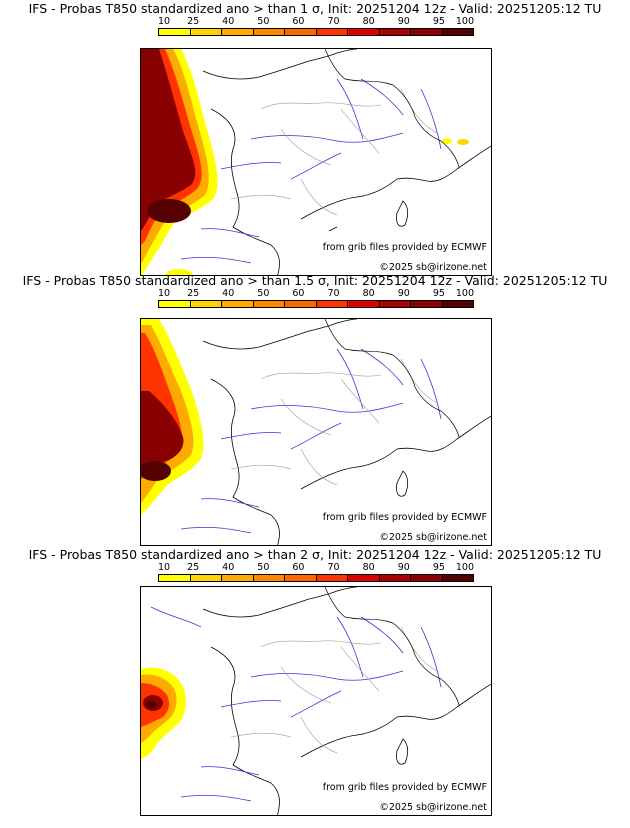 The width and height of the screenshot is (630, 828). I want to click on prob-shade-small, so click(179, 272).